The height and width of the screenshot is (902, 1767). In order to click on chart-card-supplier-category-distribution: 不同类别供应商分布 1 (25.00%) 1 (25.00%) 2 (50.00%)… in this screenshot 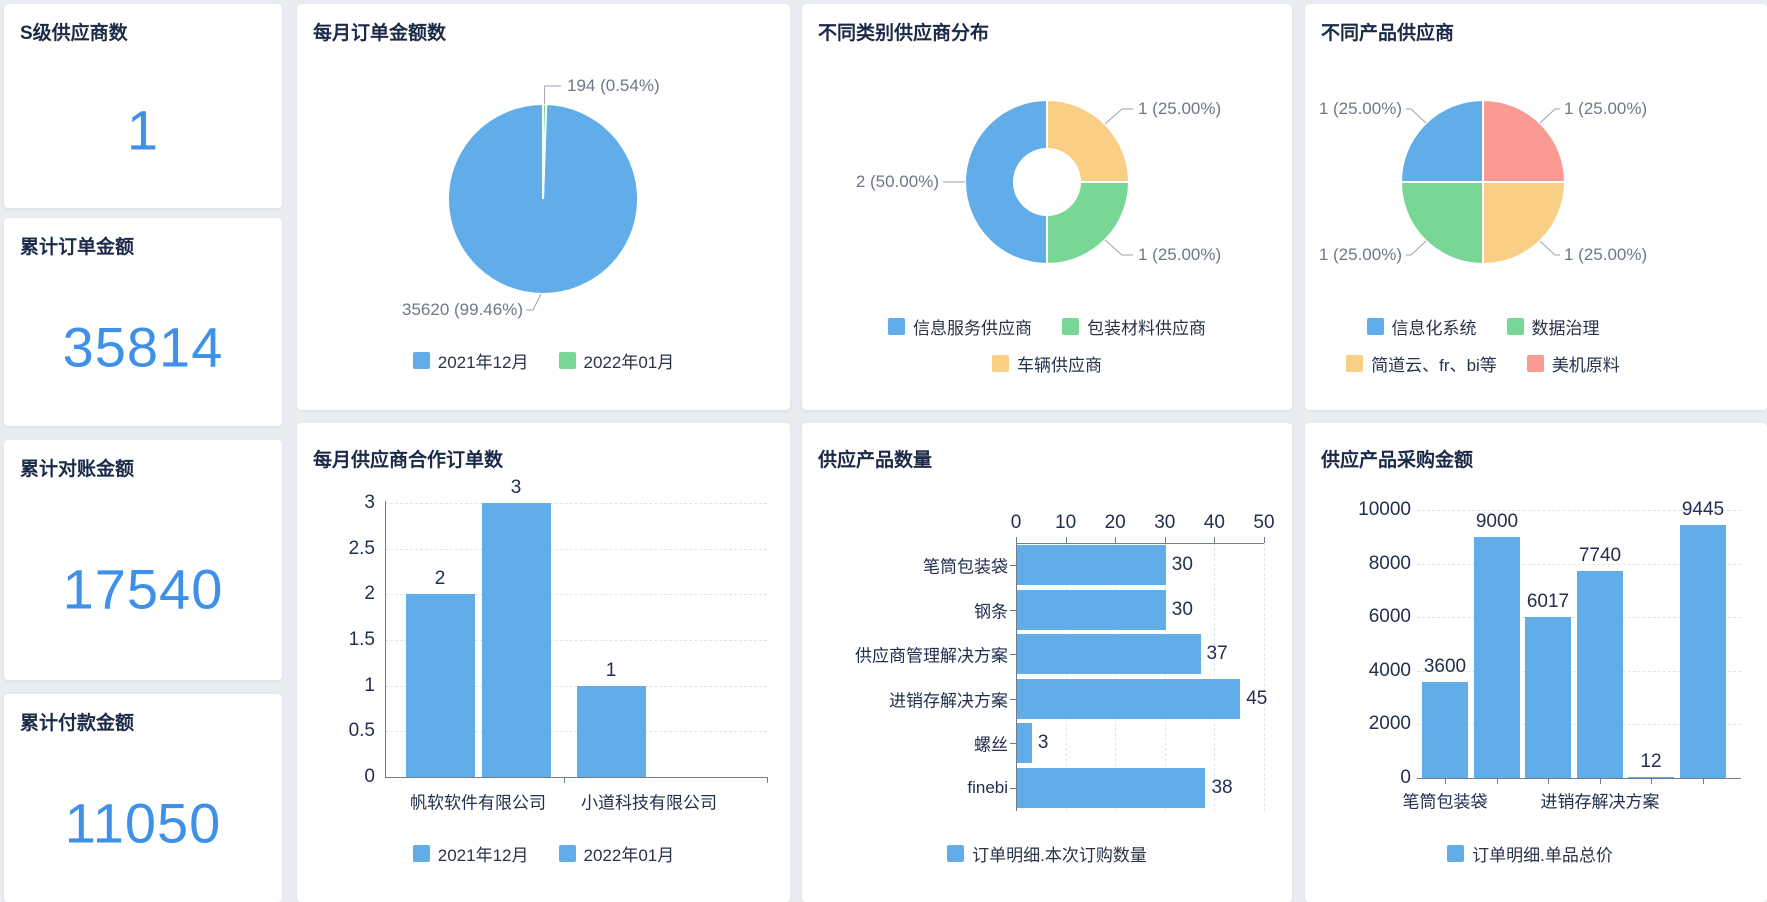, I will do `click(1047, 207)`.